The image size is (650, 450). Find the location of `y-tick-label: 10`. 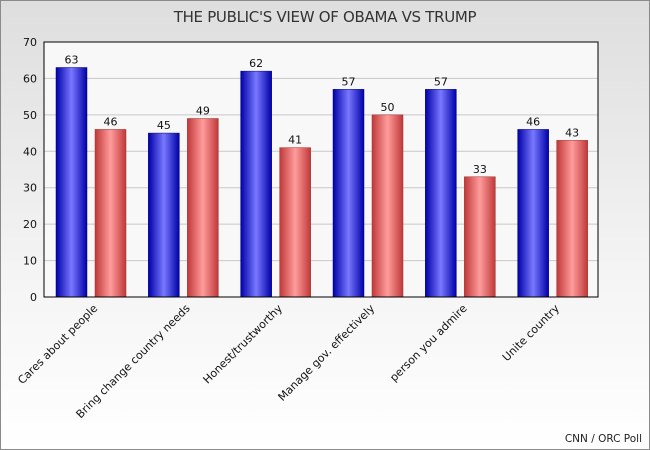

y-tick-label: 10 is located at coordinates (30, 261).